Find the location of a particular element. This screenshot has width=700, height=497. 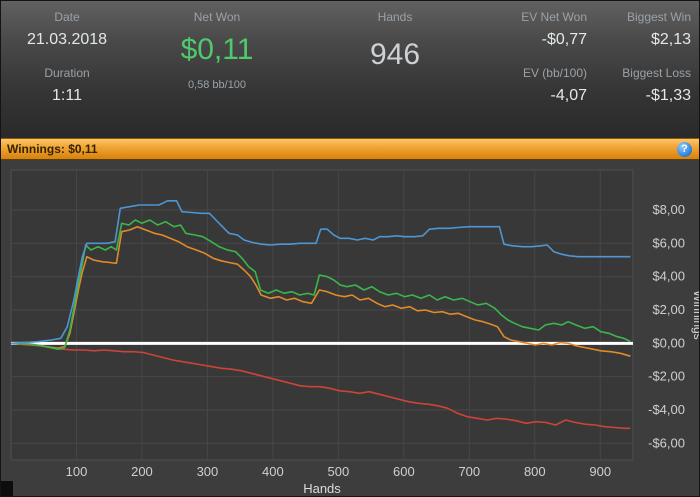

biggest-win-label: Biggest Win is located at coordinates (658, 17).